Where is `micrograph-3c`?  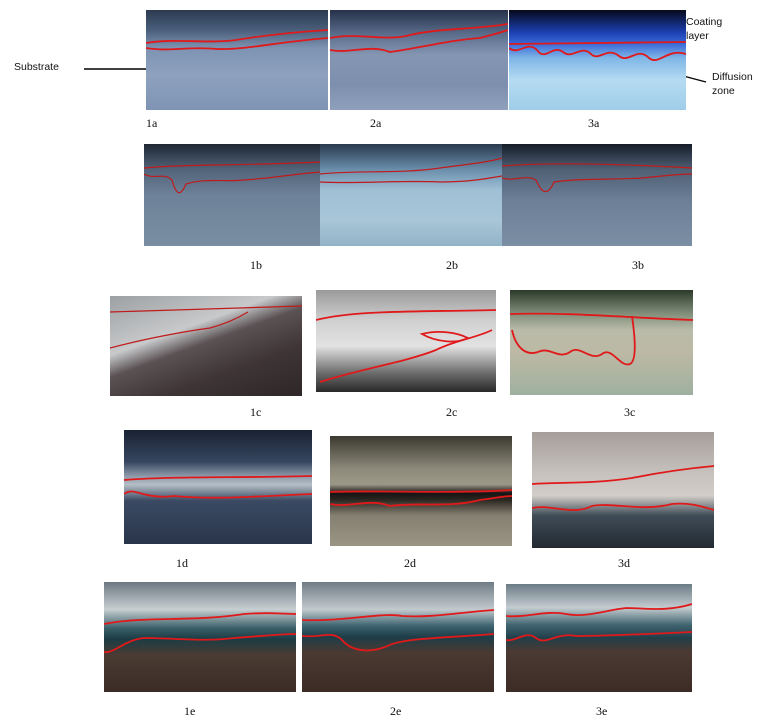
micrograph-3c is located at coordinates (601, 342).